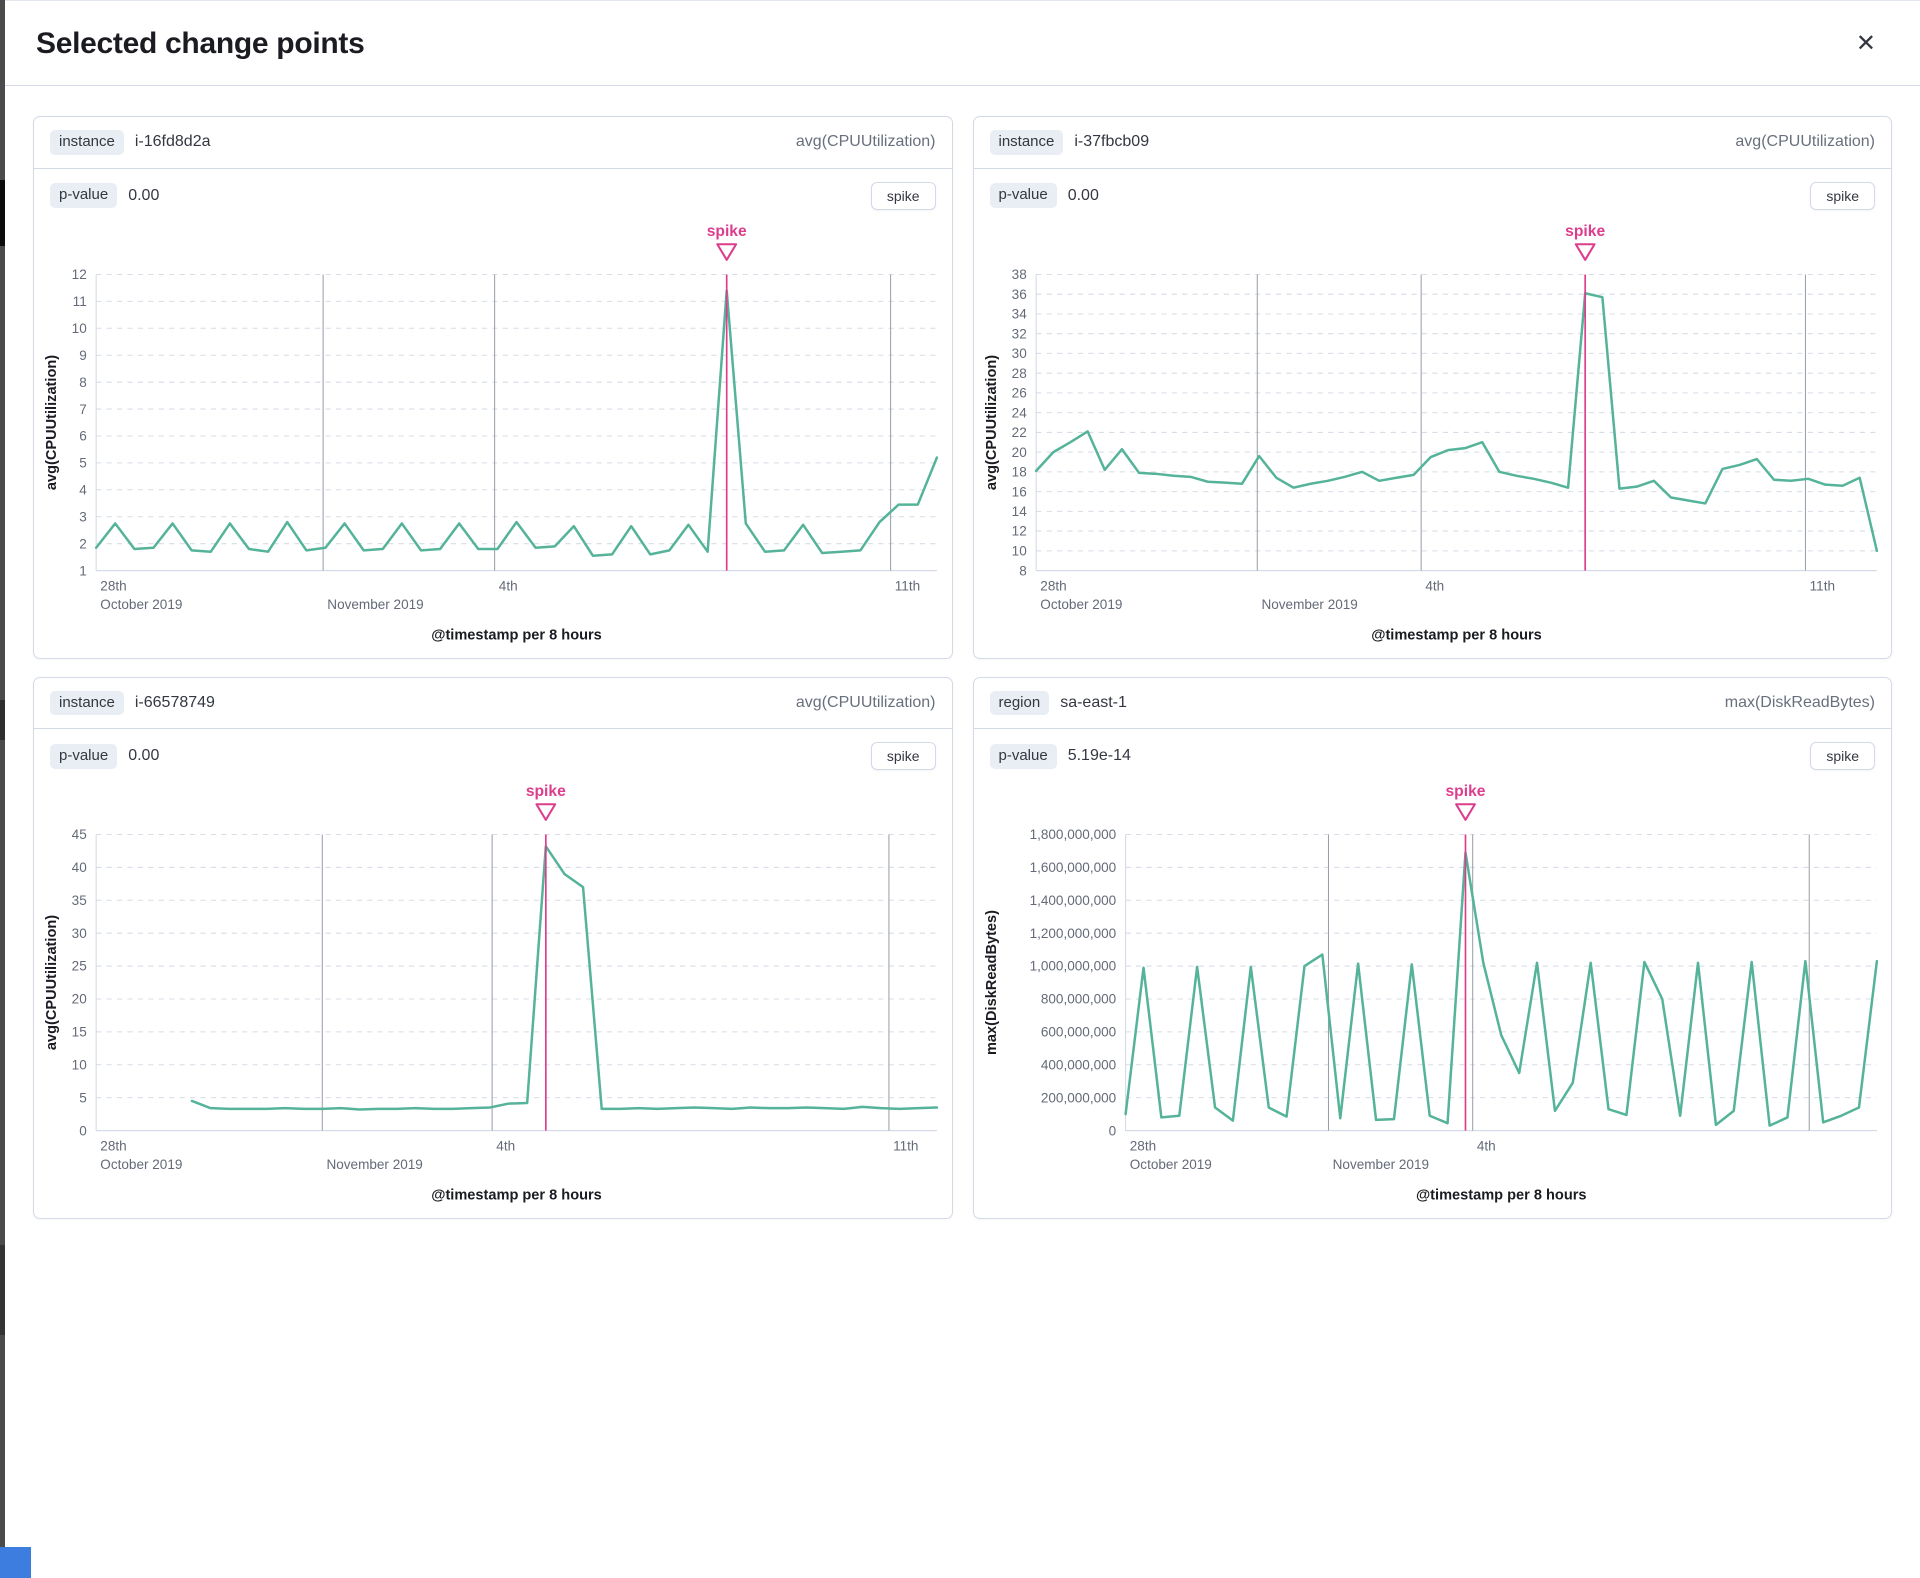 Image resolution: width=1920 pixels, height=1578 pixels. What do you see at coordinates (1433, 750) in the screenshot?
I see `card-subheader: p-value 5.19e-14 spike` at bounding box center [1433, 750].